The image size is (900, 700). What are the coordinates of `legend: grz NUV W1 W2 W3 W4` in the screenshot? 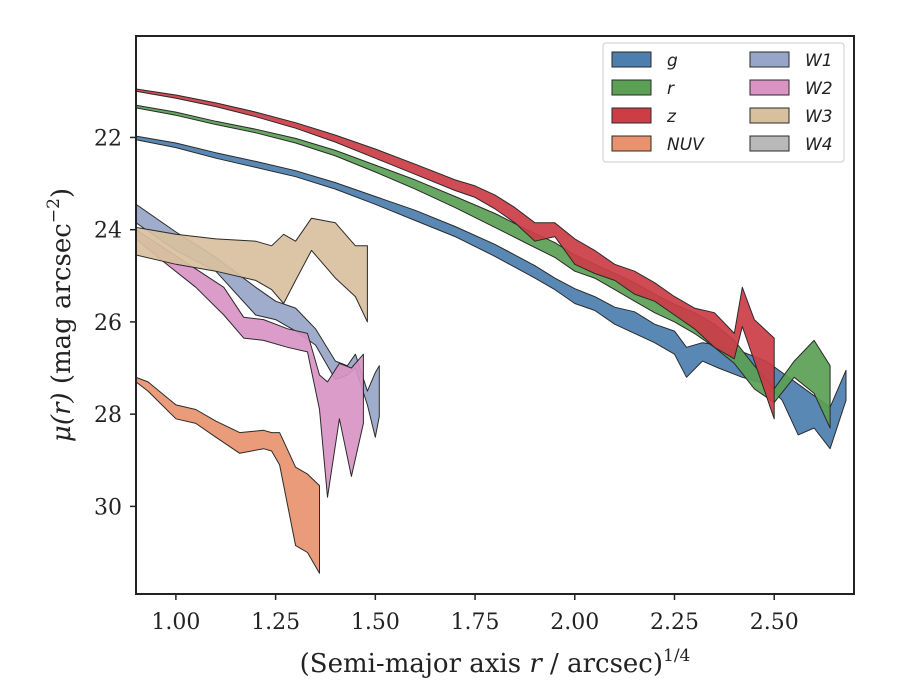 It's located at (723, 102).